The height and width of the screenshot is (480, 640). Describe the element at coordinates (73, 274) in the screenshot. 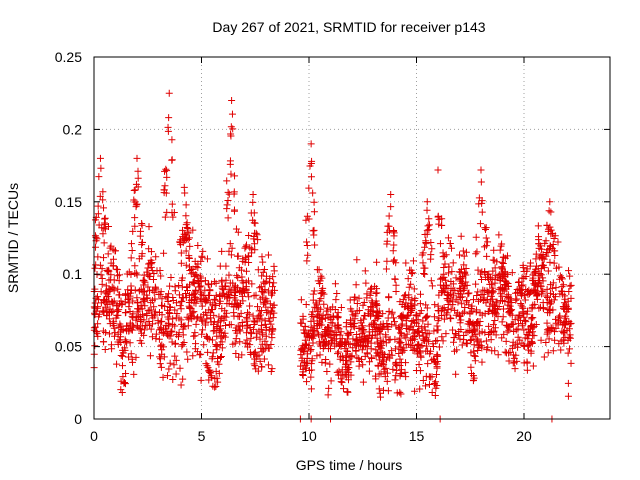

I see `y-tick-label: 0.1` at that location.